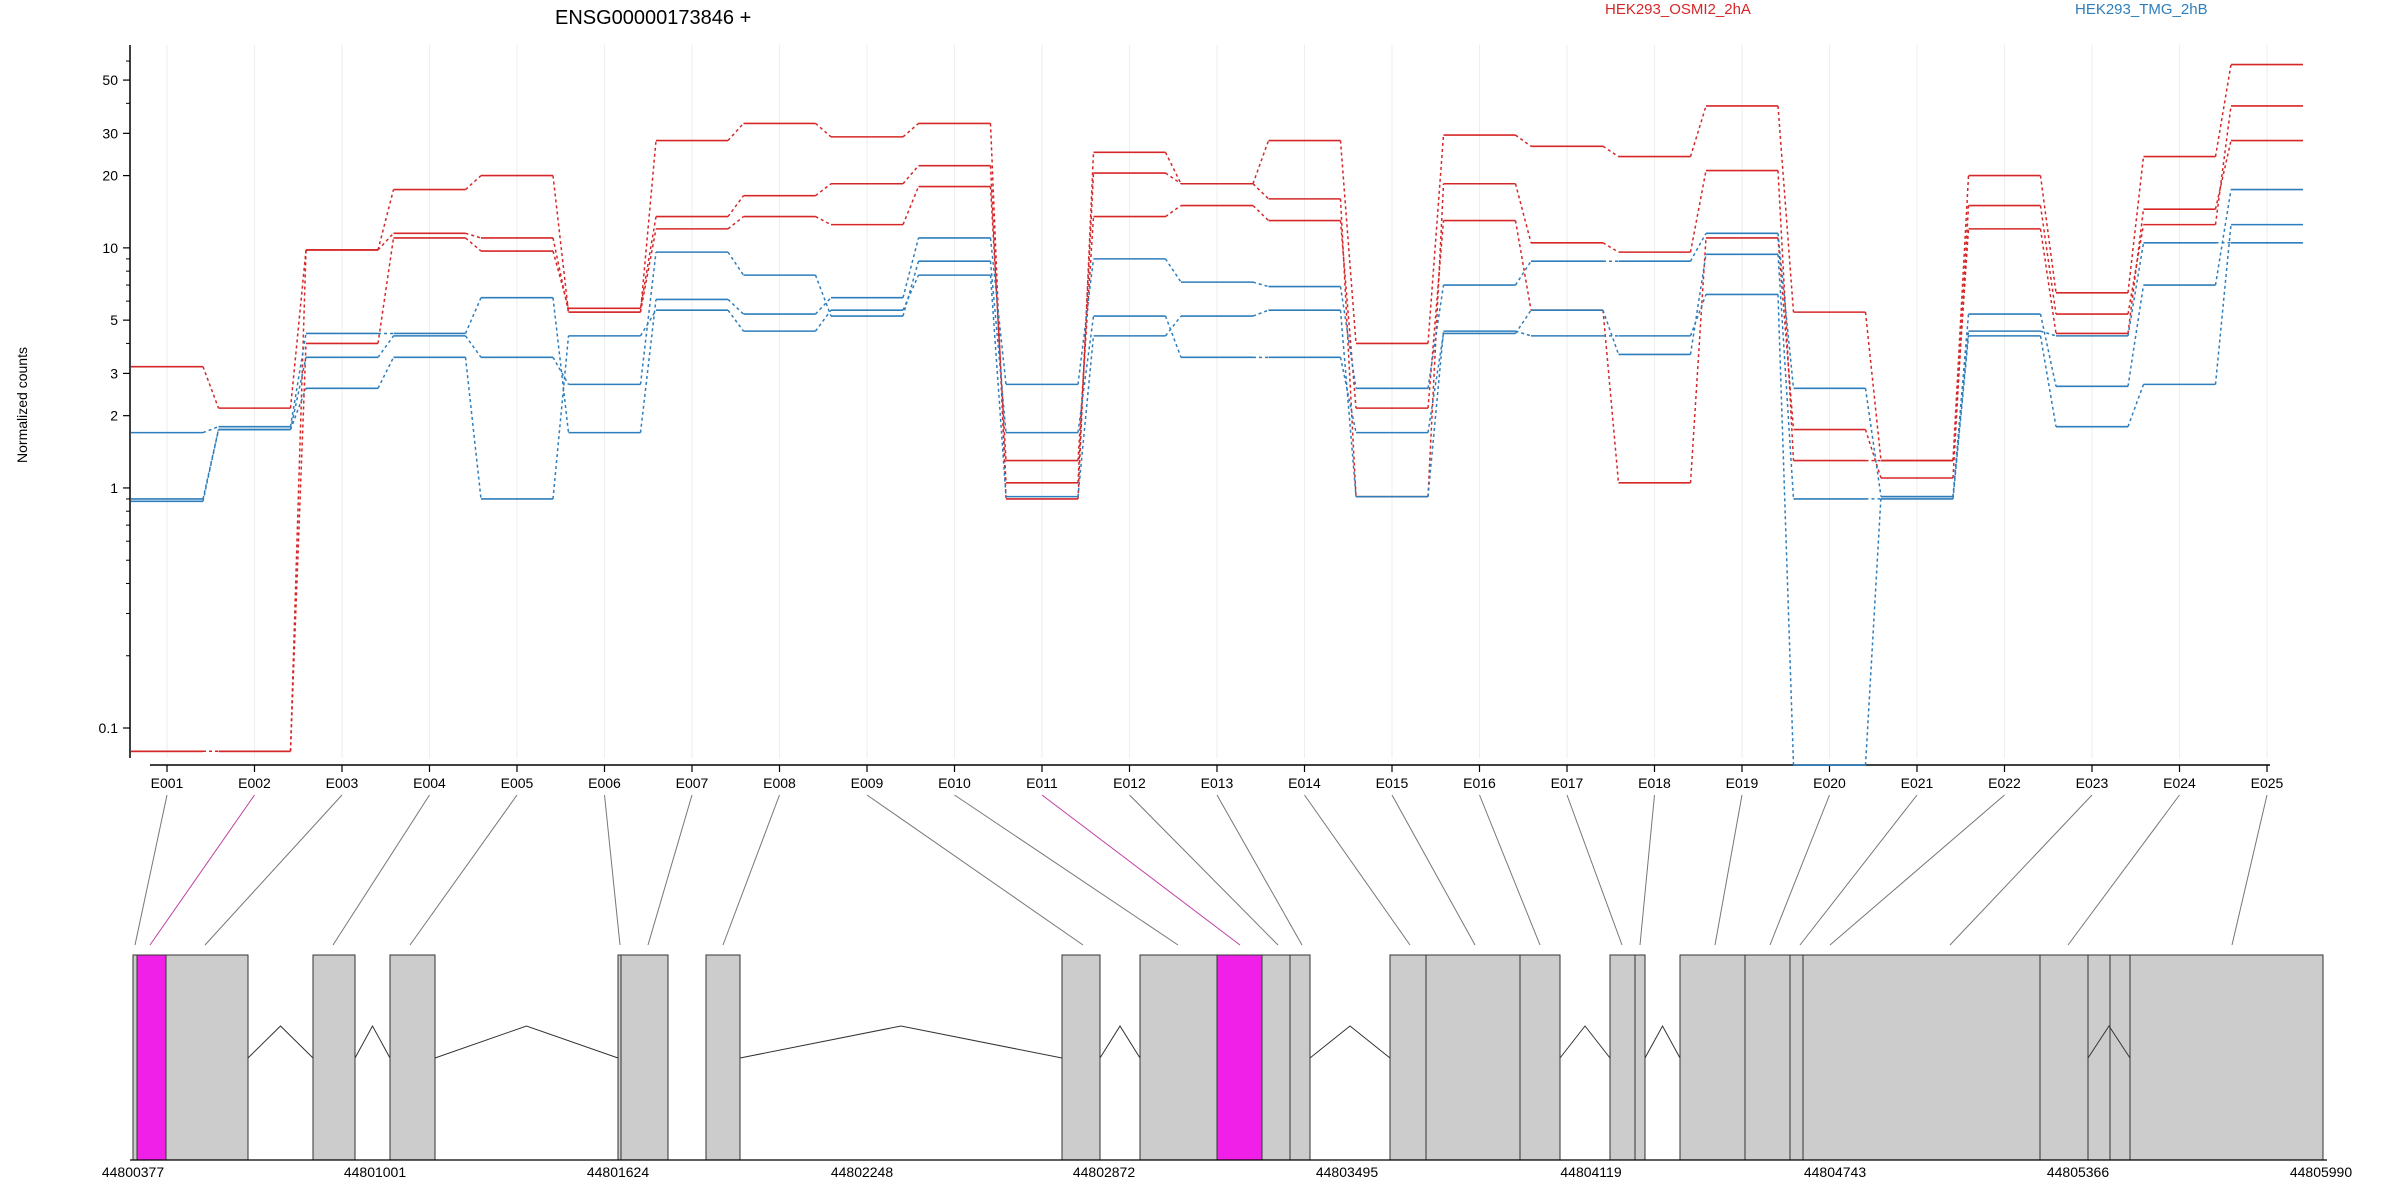 The image size is (2400, 1200). I want to click on gene-title: ENSG00000173846 +, so click(653, 18).